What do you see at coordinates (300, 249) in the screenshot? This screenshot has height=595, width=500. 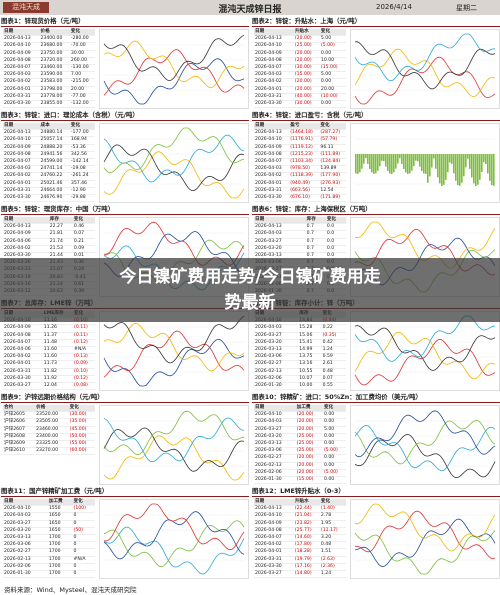 I see `table-row: 2026-03-20 0.7 0.0` at bounding box center [300, 249].